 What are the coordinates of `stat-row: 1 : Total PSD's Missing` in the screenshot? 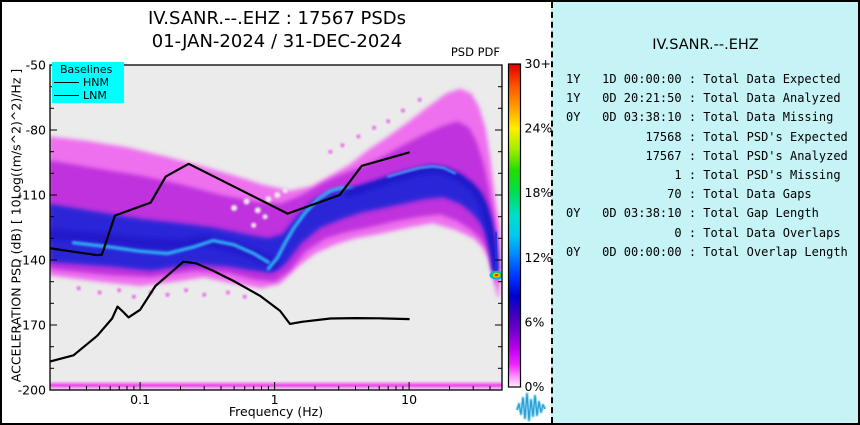 It's located at (712, 175).